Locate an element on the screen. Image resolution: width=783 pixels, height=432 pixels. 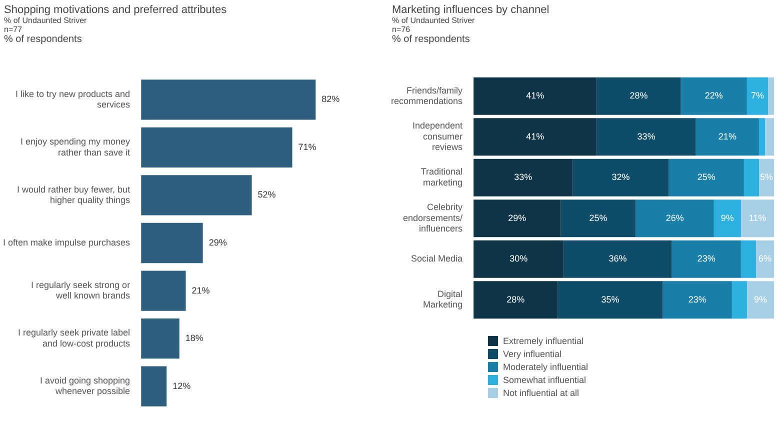
data-label: 36% is located at coordinates (617, 259).